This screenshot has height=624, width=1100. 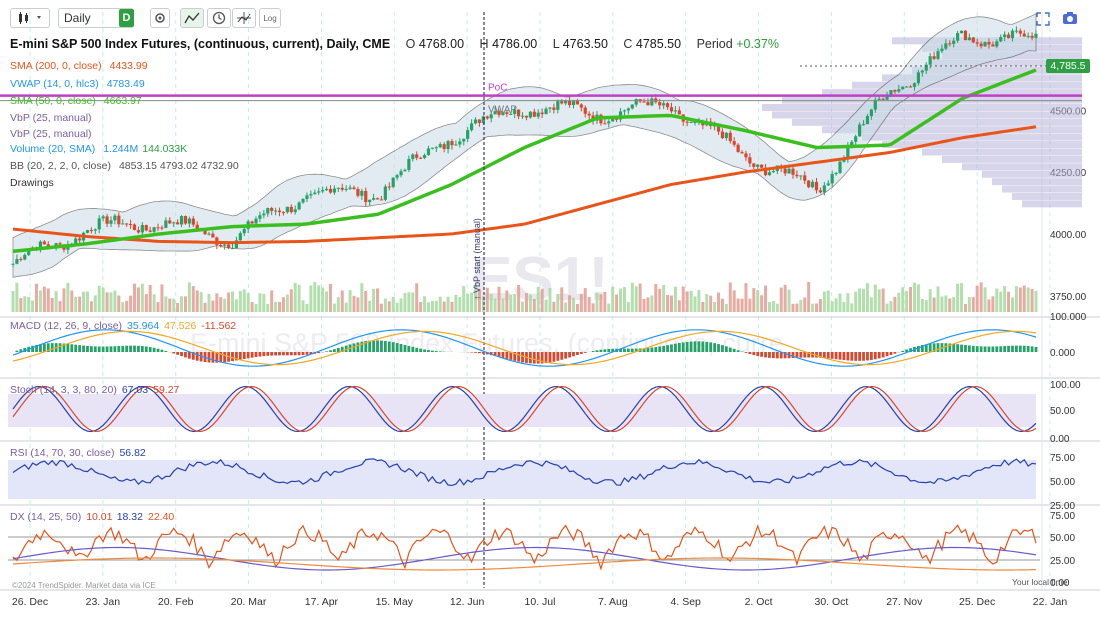 I want to click on timeframe-select: Daily, so click(x=96, y=18).